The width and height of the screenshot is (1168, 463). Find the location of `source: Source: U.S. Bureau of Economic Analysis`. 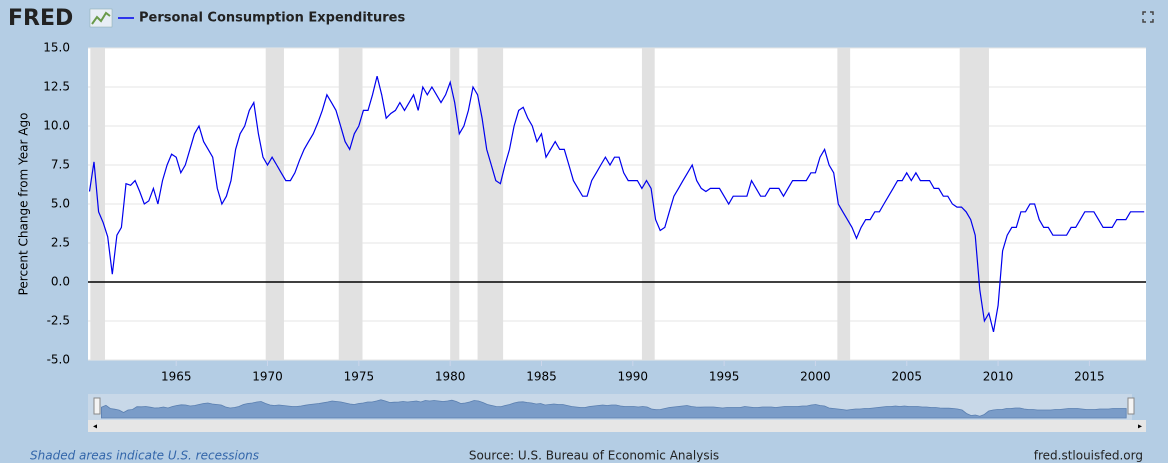

source: Source: U.S. Bureau of Economic Analysis is located at coordinates (594, 456).